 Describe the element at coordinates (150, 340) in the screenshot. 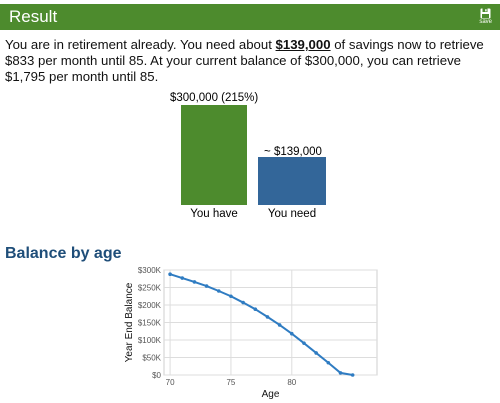

I see `y-tick-label: $100K` at that location.